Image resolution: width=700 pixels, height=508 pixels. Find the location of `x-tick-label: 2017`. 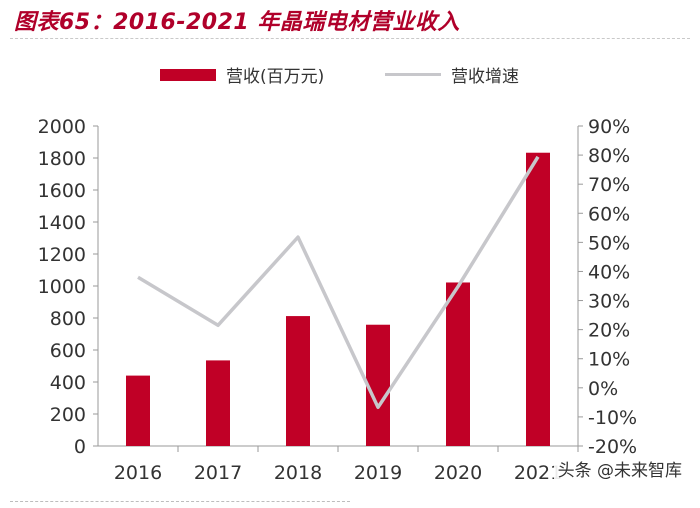

x-tick-label: 2017 is located at coordinates (218, 473).